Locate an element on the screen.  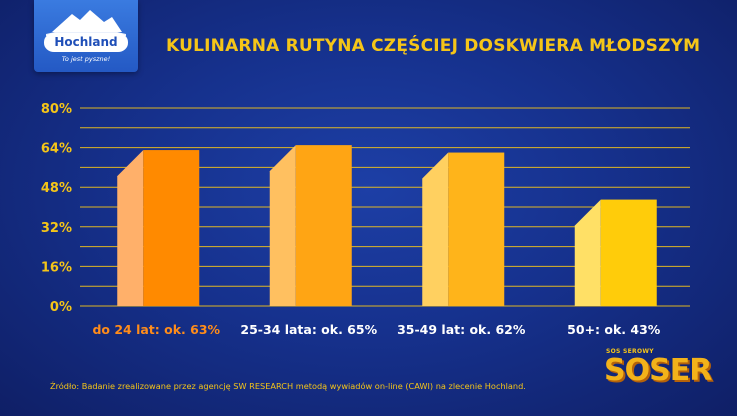
y-tick-label: 32% is located at coordinates (56, 228).